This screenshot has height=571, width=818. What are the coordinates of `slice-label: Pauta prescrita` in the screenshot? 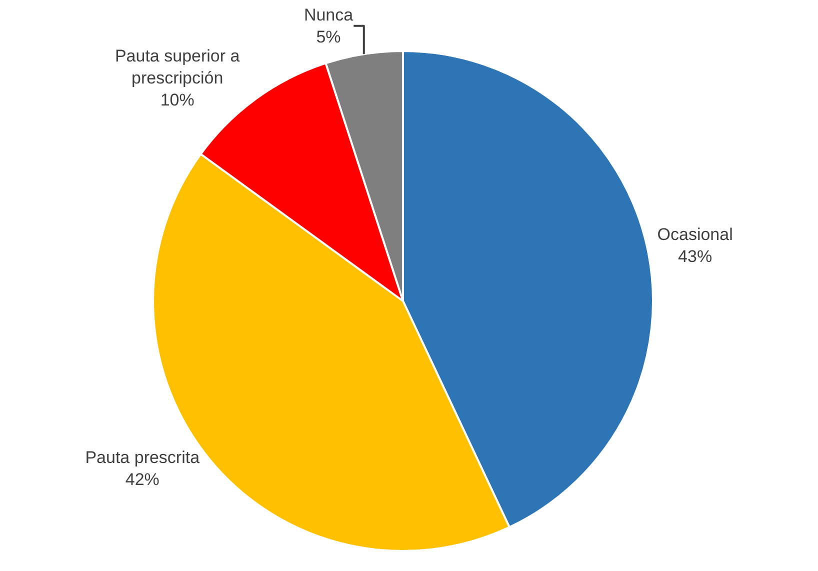 It's located at (142, 458).